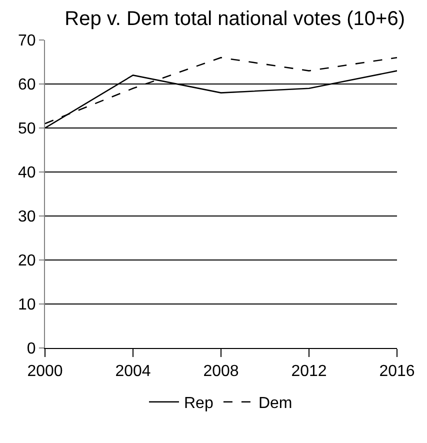 The height and width of the screenshot is (443, 427). What do you see at coordinates (27, 129) in the screenshot?
I see `y-tick-label: 50` at bounding box center [27, 129].